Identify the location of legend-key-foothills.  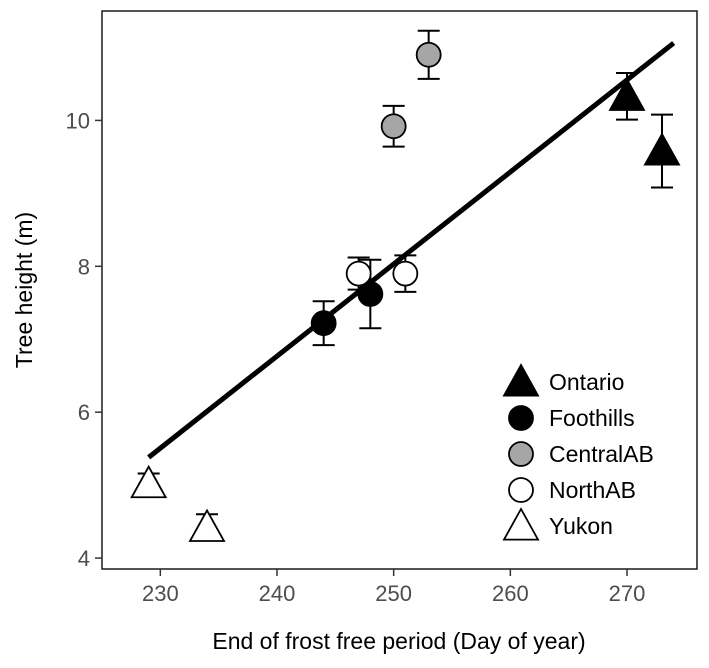
(521, 418).